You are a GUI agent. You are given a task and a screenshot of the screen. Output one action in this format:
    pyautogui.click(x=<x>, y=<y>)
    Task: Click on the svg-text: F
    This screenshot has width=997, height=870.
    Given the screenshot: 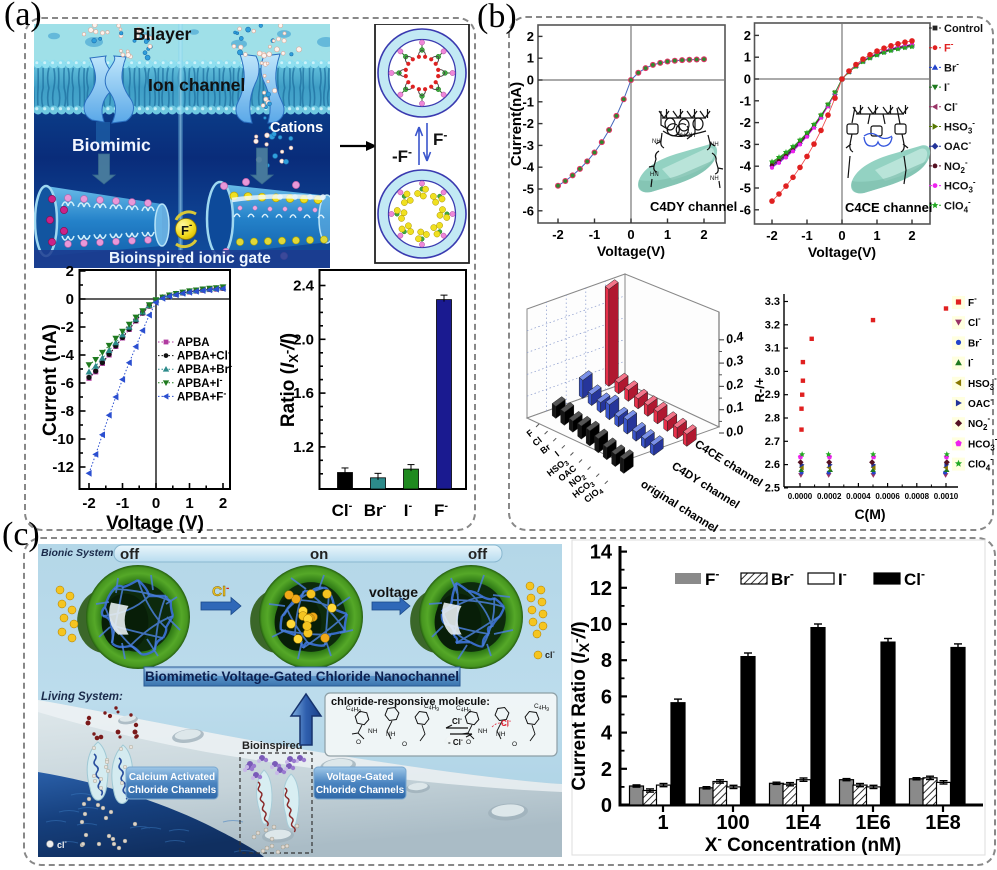 What is the action you would take?
    pyautogui.click(x=185, y=230)
    